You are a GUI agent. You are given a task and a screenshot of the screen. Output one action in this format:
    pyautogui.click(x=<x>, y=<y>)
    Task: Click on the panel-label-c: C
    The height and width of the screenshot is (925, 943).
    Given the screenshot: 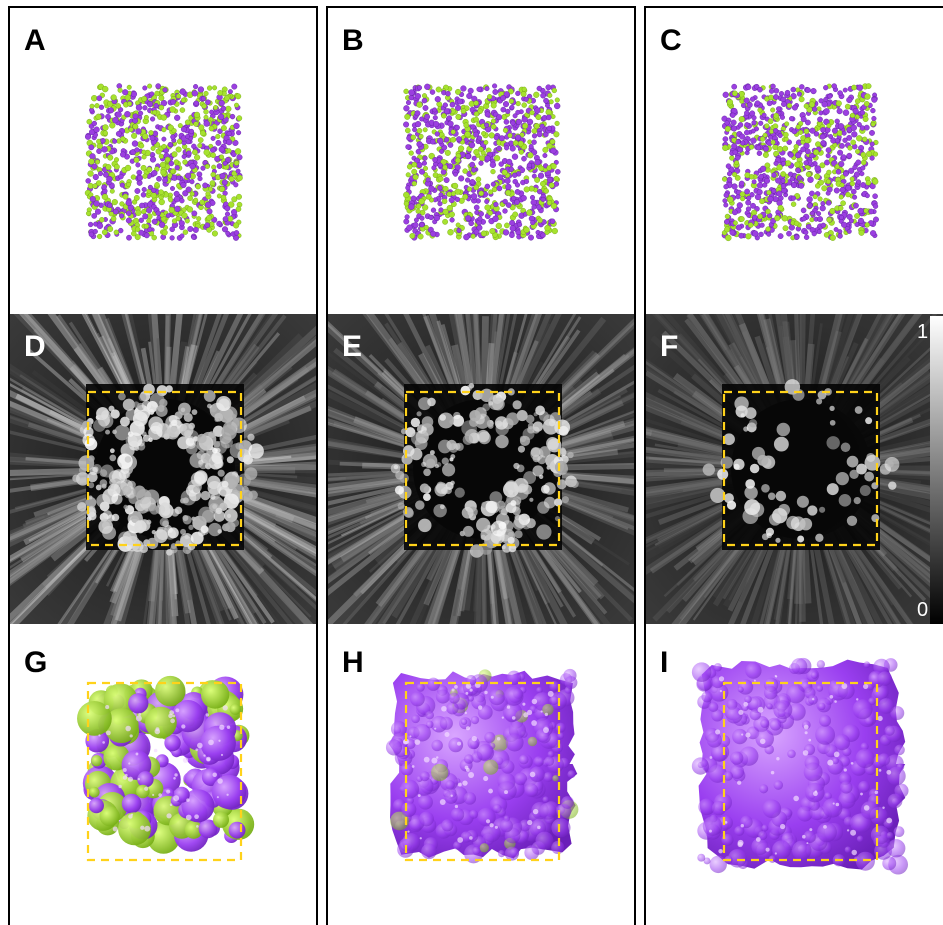 What is the action you would take?
    pyautogui.click(x=671, y=40)
    